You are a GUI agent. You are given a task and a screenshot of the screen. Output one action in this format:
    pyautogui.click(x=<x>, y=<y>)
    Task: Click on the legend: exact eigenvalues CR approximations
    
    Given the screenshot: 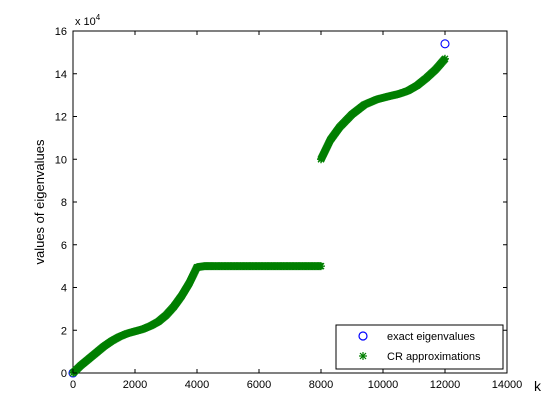 What is the action you would take?
    pyautogui.click(x=419, y=347)
    